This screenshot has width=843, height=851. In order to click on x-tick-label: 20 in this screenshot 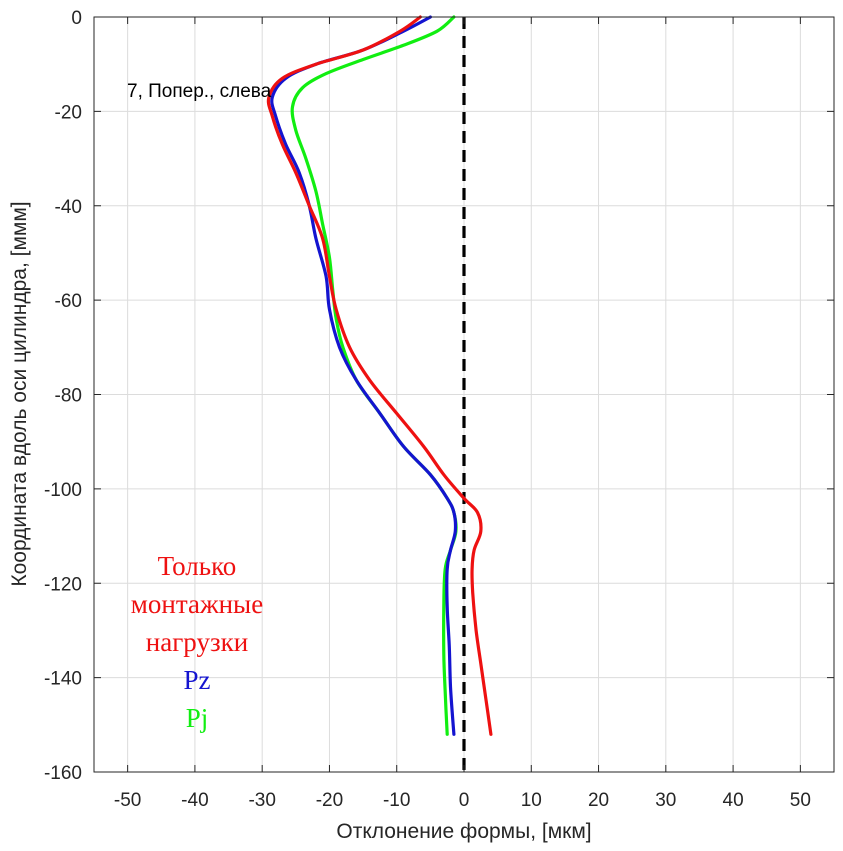, I will do `click(598, 800)`.